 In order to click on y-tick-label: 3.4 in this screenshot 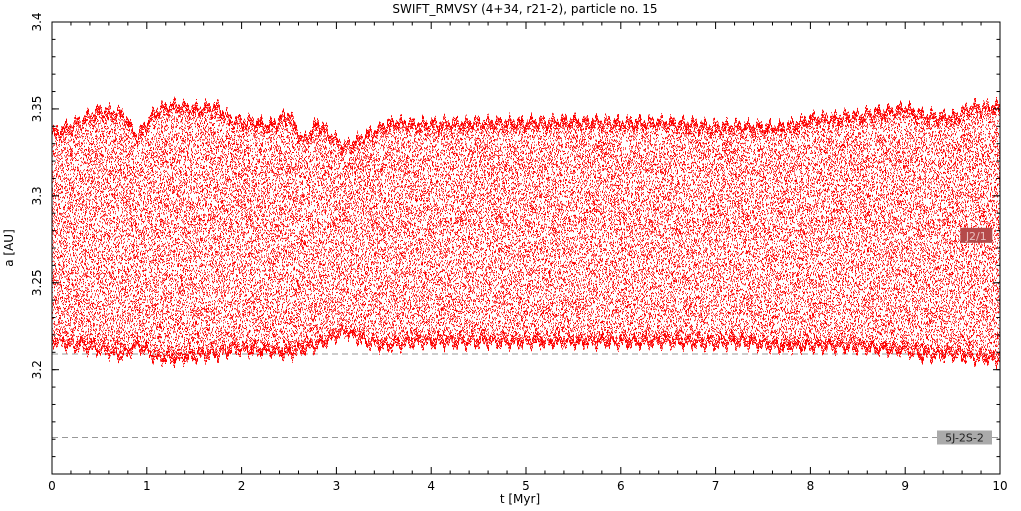, I will do `click(37, 21)`.